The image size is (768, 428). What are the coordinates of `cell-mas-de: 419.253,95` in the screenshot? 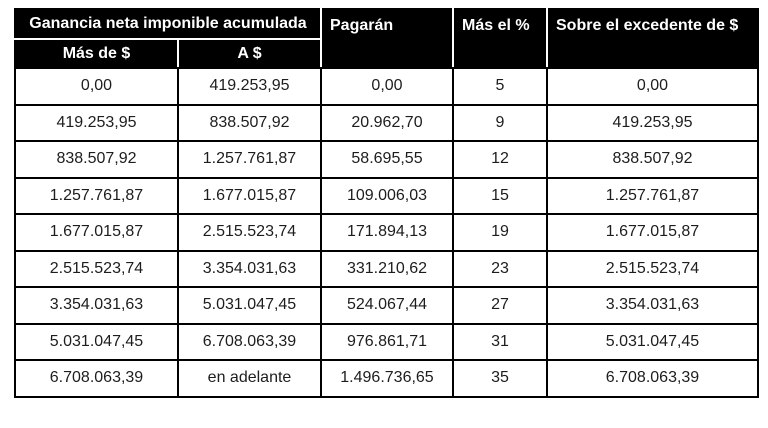 It's located at (96, 122).